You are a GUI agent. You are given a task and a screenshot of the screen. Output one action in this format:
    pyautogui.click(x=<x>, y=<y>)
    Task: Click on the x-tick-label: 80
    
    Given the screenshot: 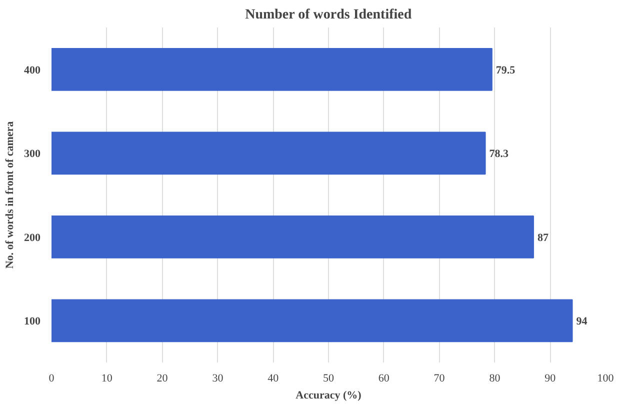 What is the action you would take?
    pyautogui.click(x=495, y=378)
    